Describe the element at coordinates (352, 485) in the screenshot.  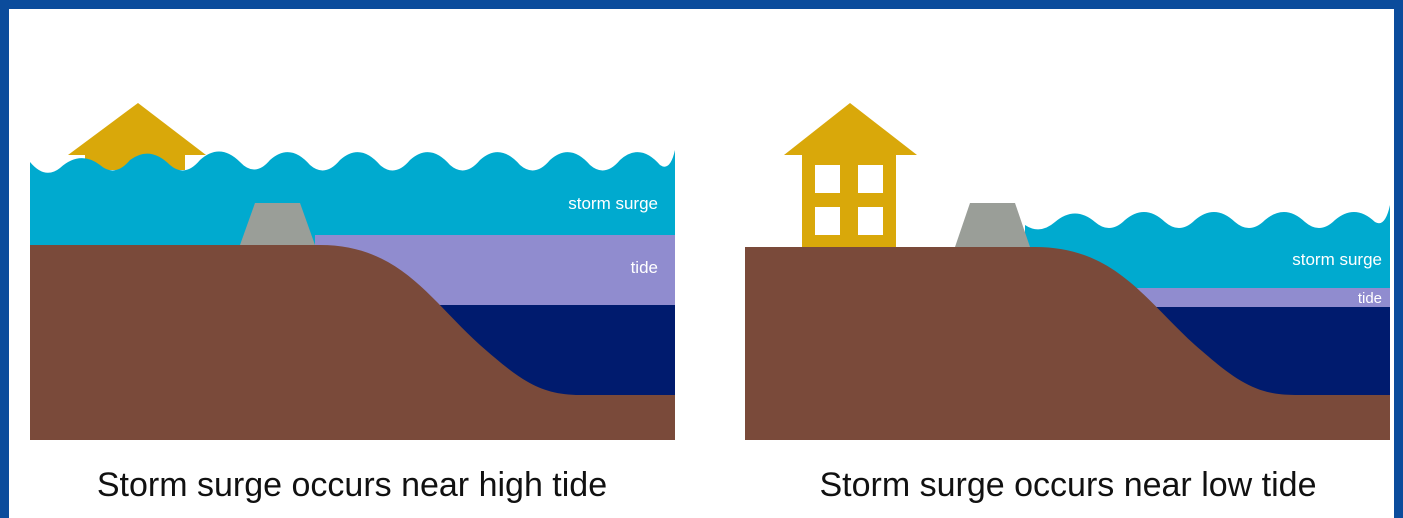
I see `caption: Storm surge occurs near high tide` at that location.